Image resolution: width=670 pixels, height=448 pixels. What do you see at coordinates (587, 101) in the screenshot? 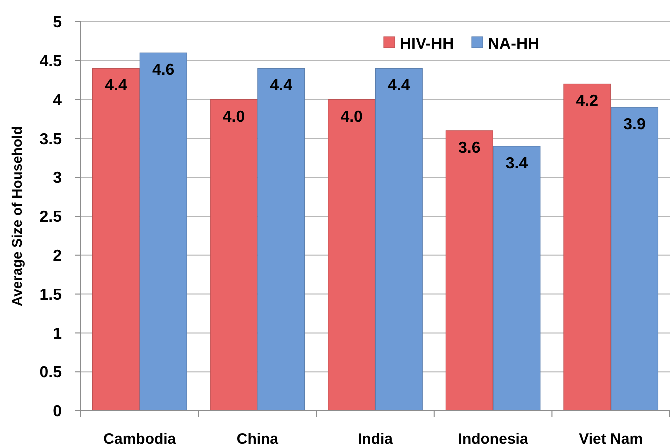
I see `data-label: 4.2` at bounding box center [587, 101].